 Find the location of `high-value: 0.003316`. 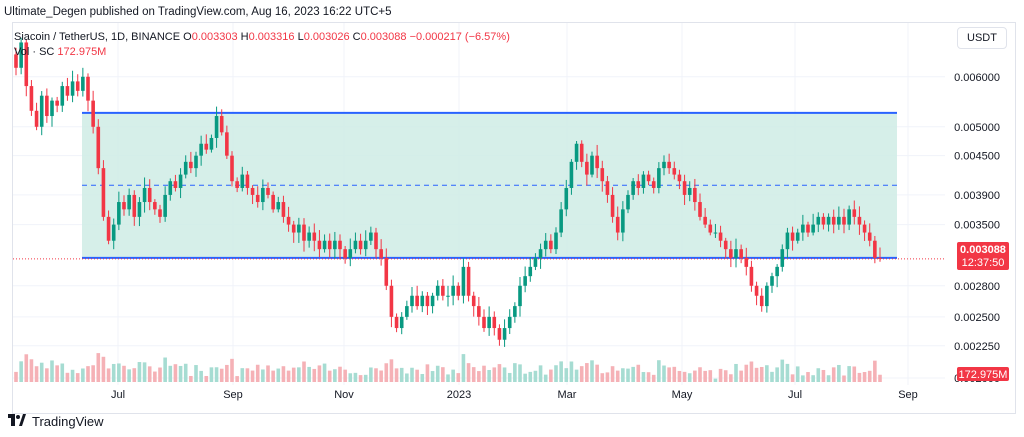

high-value: 0.003316 is located at coordinates (271, 37).